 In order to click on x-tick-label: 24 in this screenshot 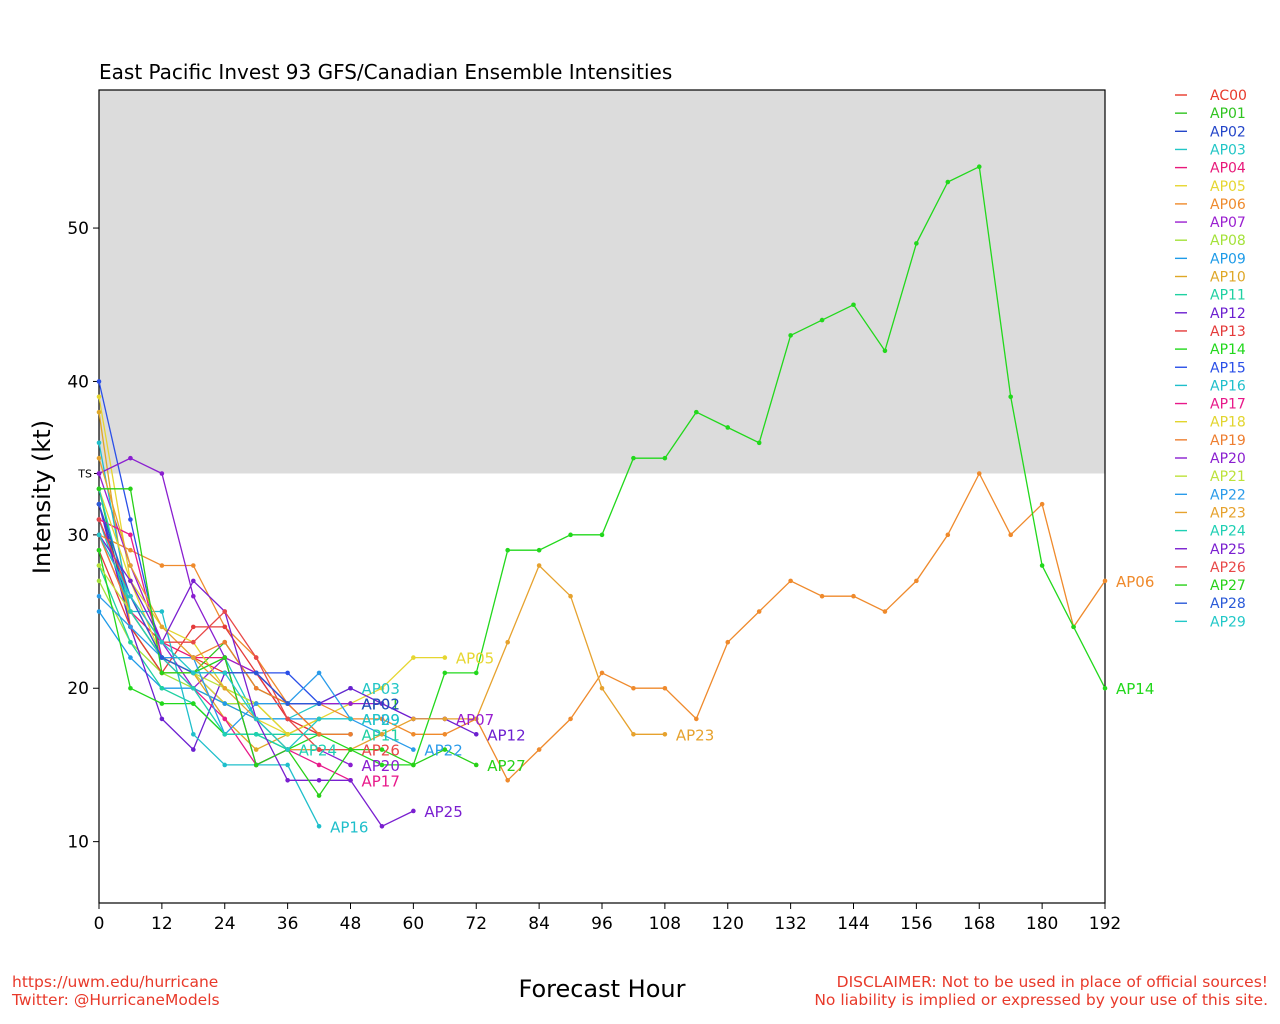, I will do `click(225, 924)`.